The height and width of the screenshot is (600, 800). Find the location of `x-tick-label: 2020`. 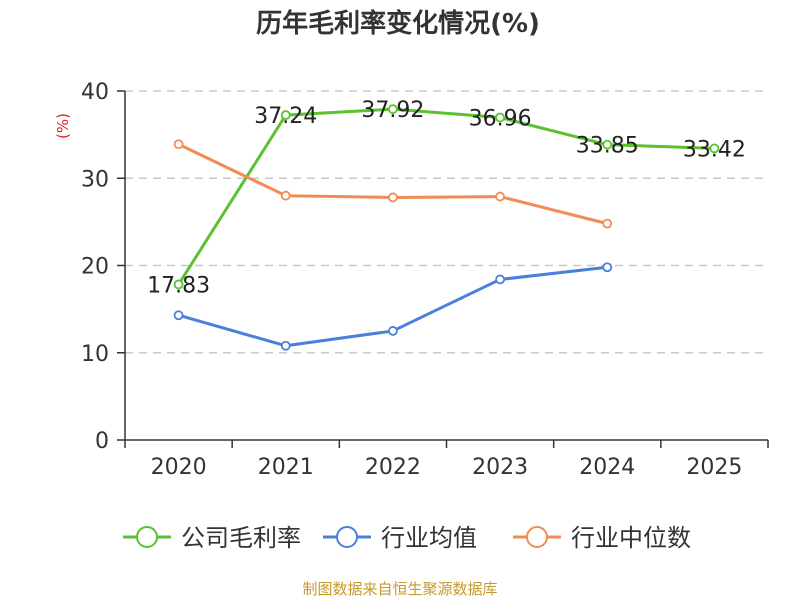

x-tick-label: 2020 is located at coordinates (179, 467).